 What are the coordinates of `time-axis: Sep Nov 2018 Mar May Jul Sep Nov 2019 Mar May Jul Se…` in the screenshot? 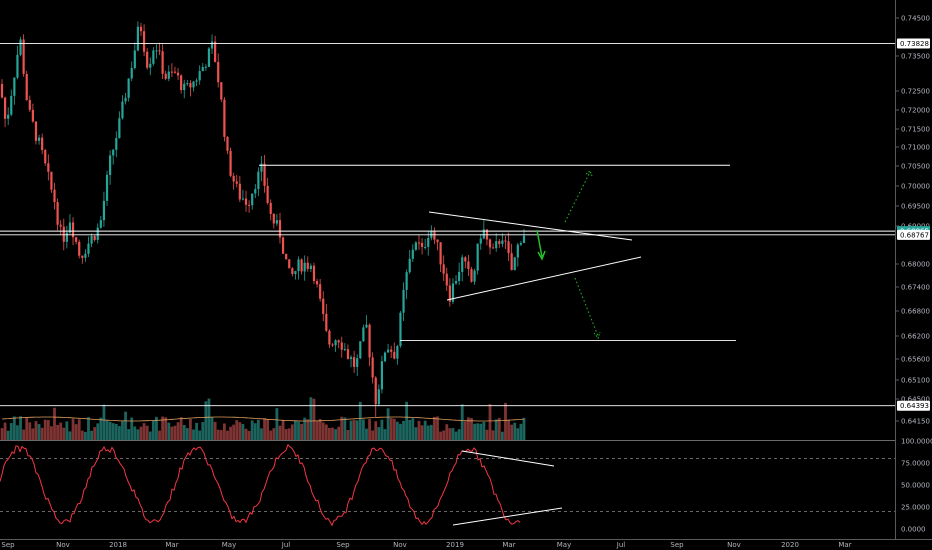 It's located at (466, 544).